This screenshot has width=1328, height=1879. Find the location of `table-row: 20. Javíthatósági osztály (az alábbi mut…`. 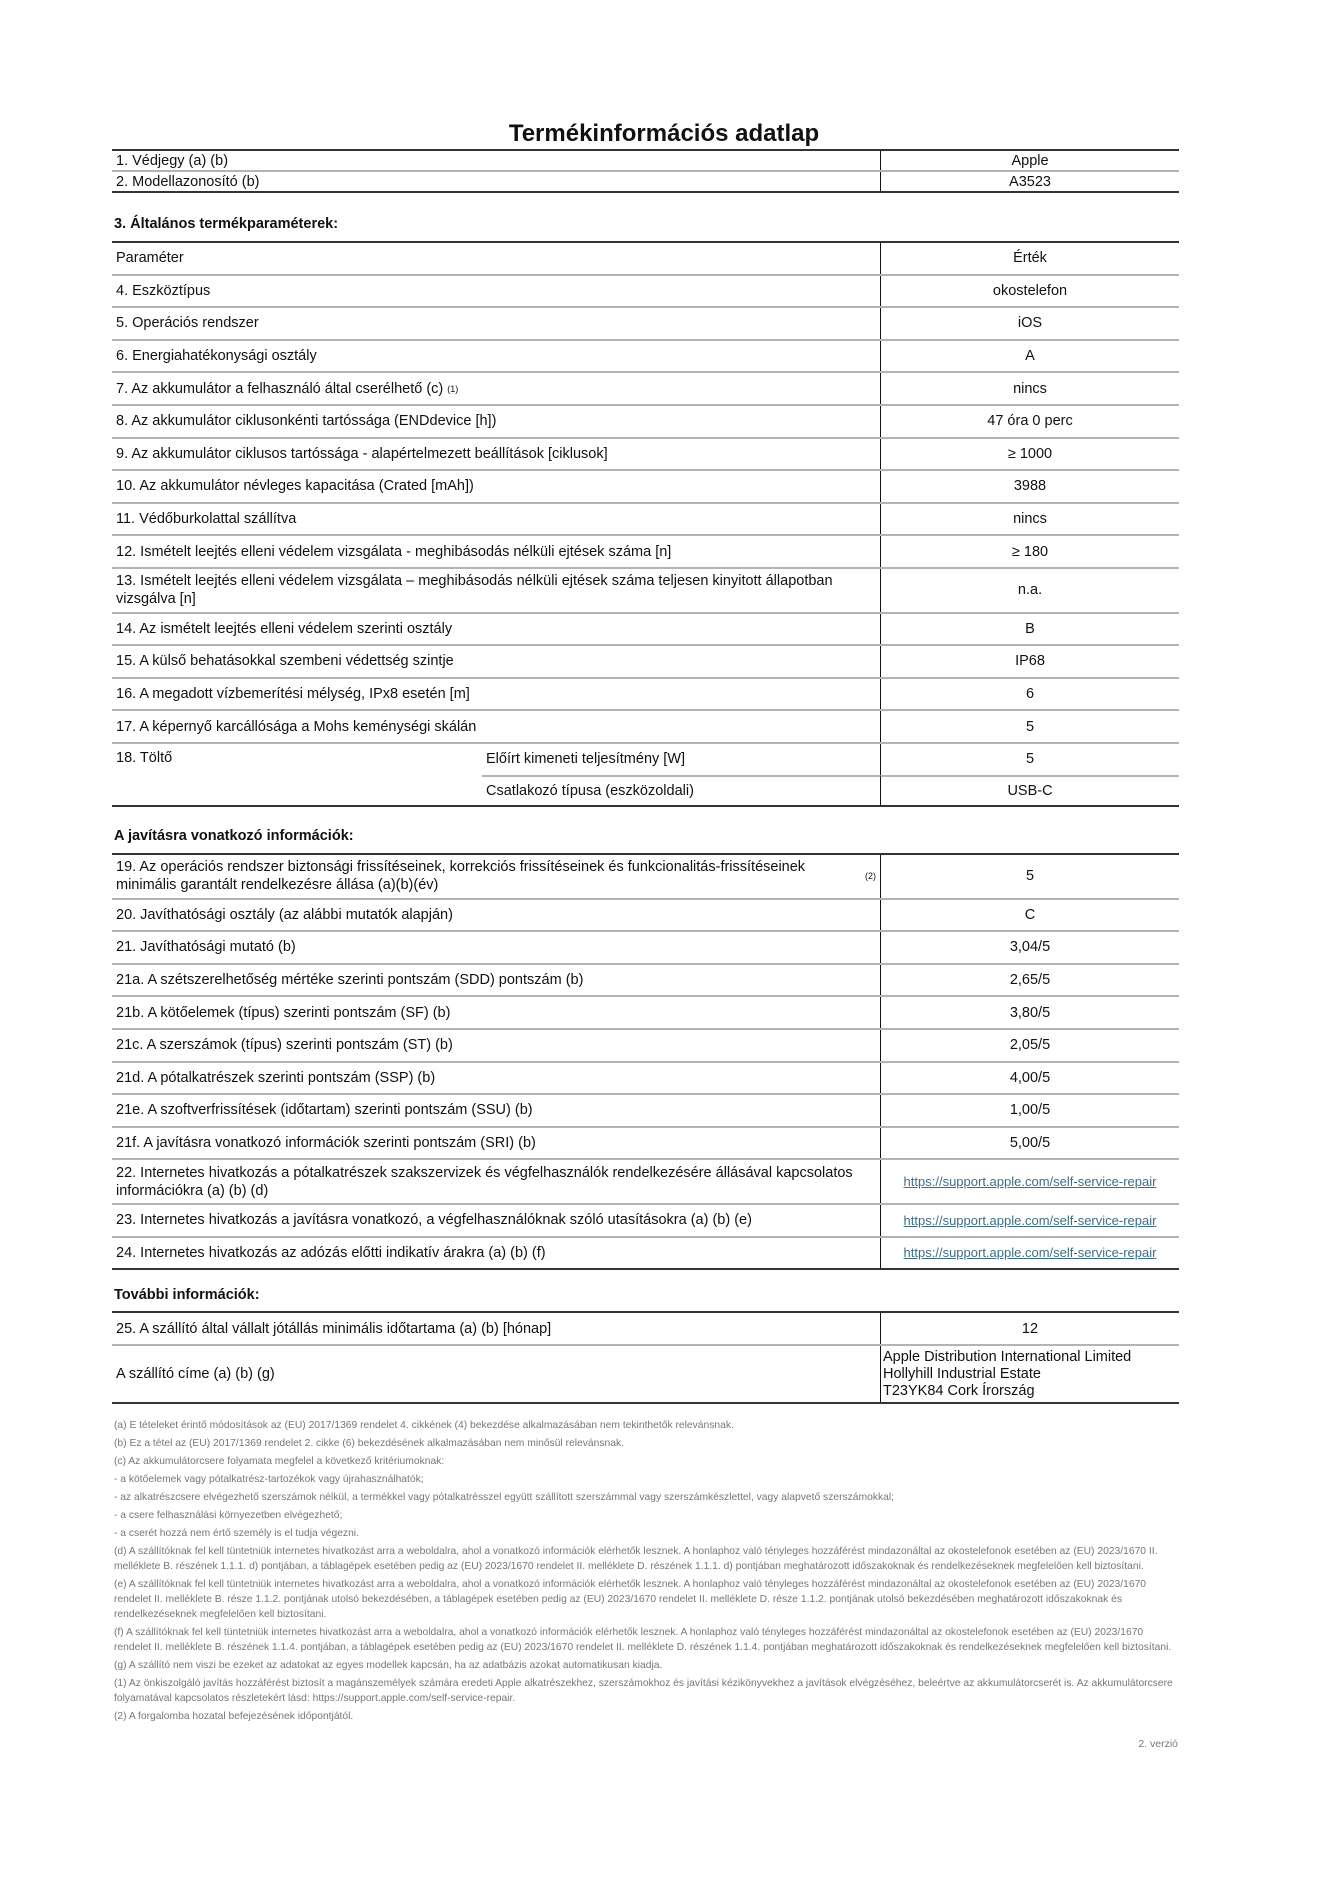

table-row: 20. Javíthatósági osztály (az alábbi mut… is located at coordinates (645, 914).